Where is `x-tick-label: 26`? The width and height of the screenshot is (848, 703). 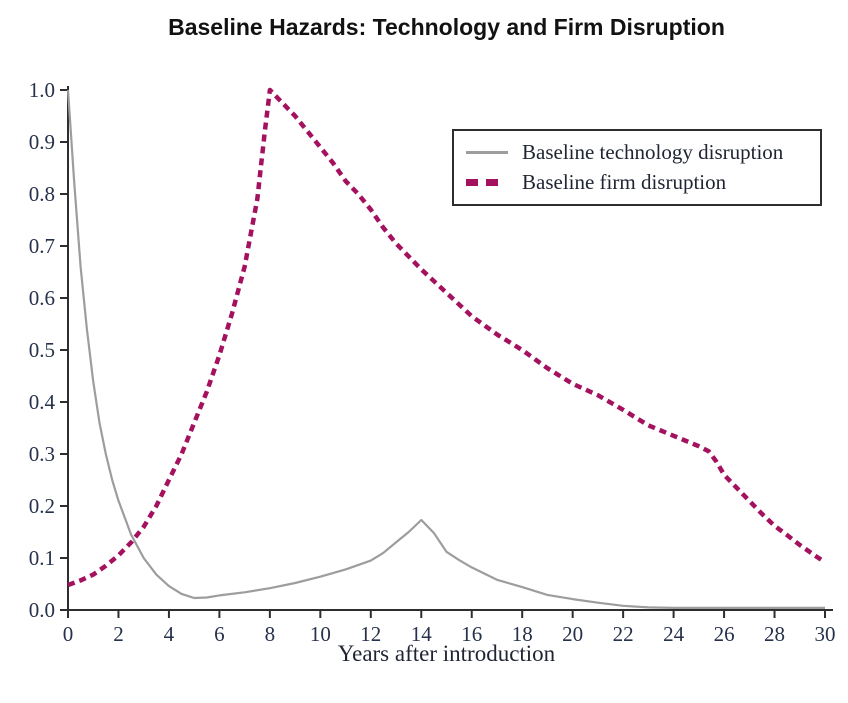 x-tick-label: 26 is located at coordinates (724, 634).